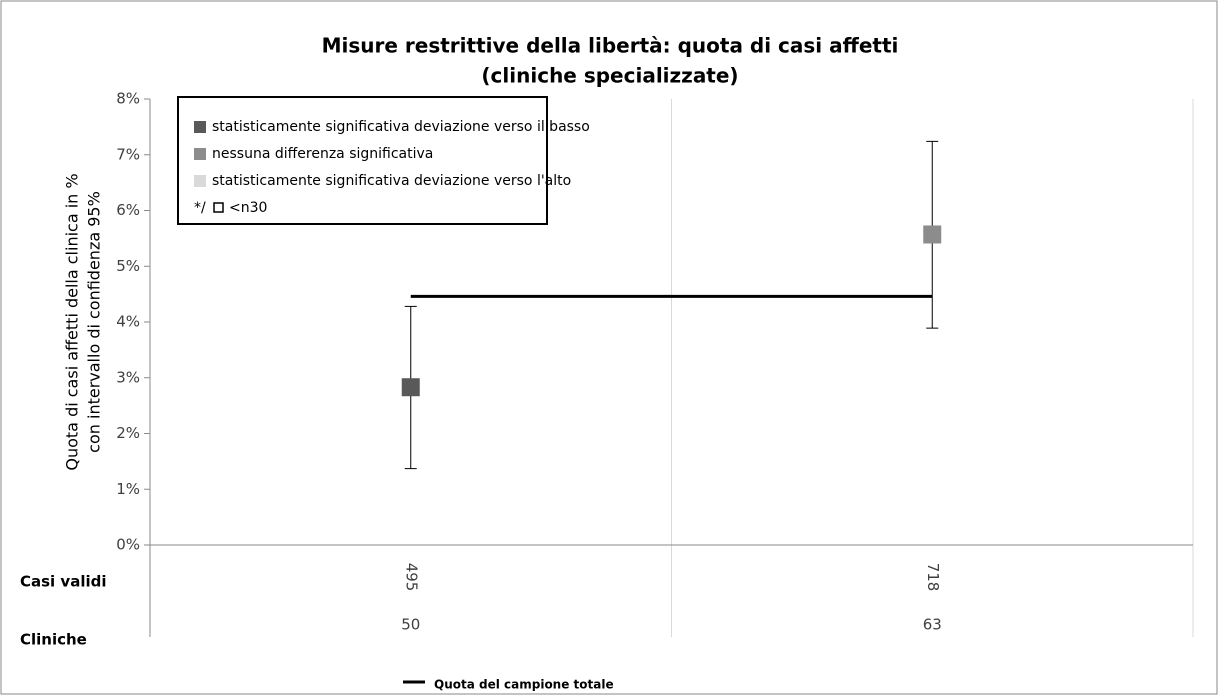 The width and height of the screenshot is (1219, 700). Describe the element at coordinates (932, 625) in the screenshot. I see `table-cell: 63` at that location.